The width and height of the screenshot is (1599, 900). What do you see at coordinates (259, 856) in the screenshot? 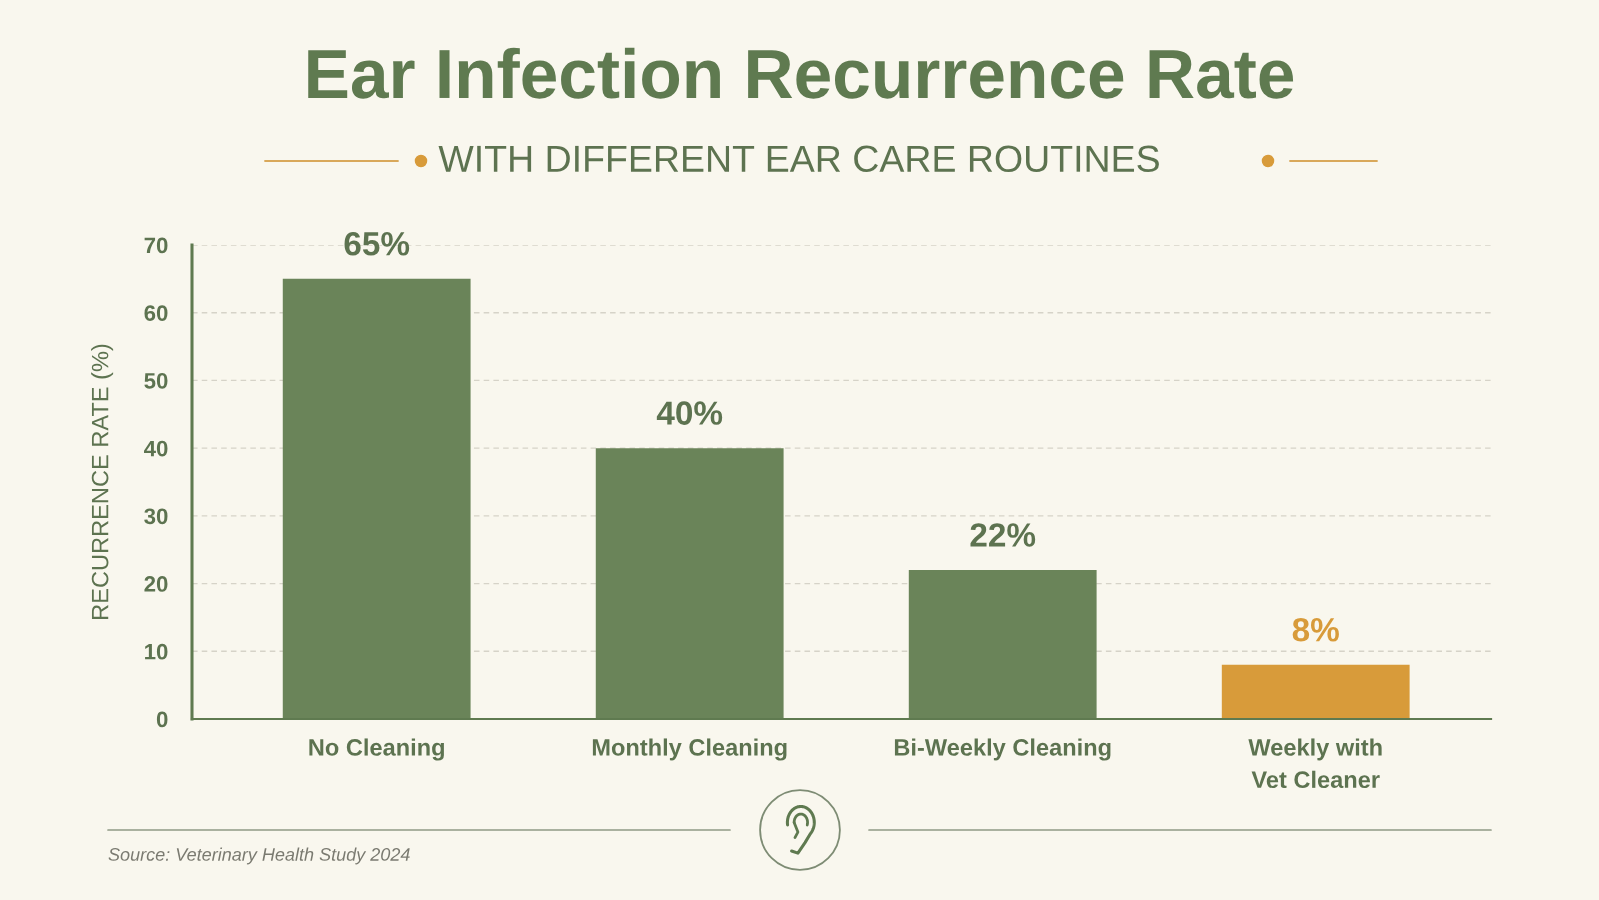
I see `source-note: Source: Veterinary Health Study 2024` at bounding box center [259, 856].